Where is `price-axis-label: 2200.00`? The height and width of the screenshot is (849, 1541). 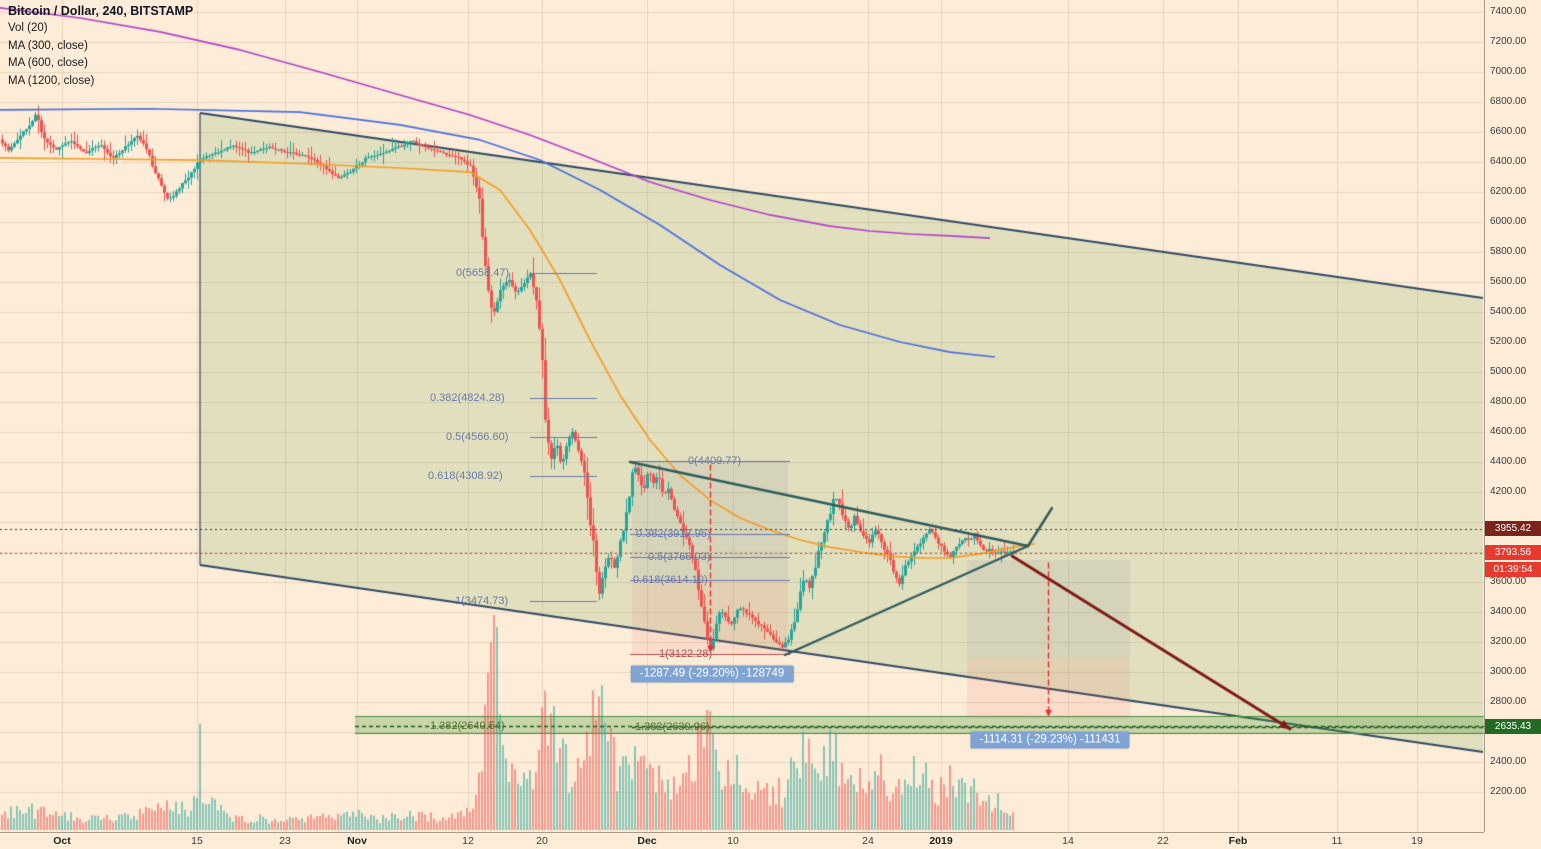
price-axis-label: 2200.00 is located at coordinates (1508, 791).